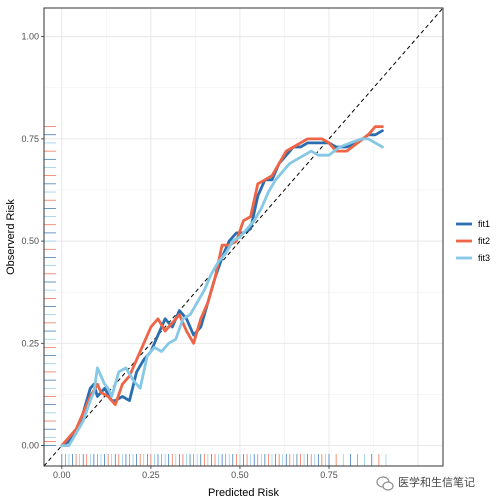 This screenshot has width=504, height=504. Describe the element at coordinates (484, 224) in the screenshot. I see `legend-label-fit1: fit1` at that location.